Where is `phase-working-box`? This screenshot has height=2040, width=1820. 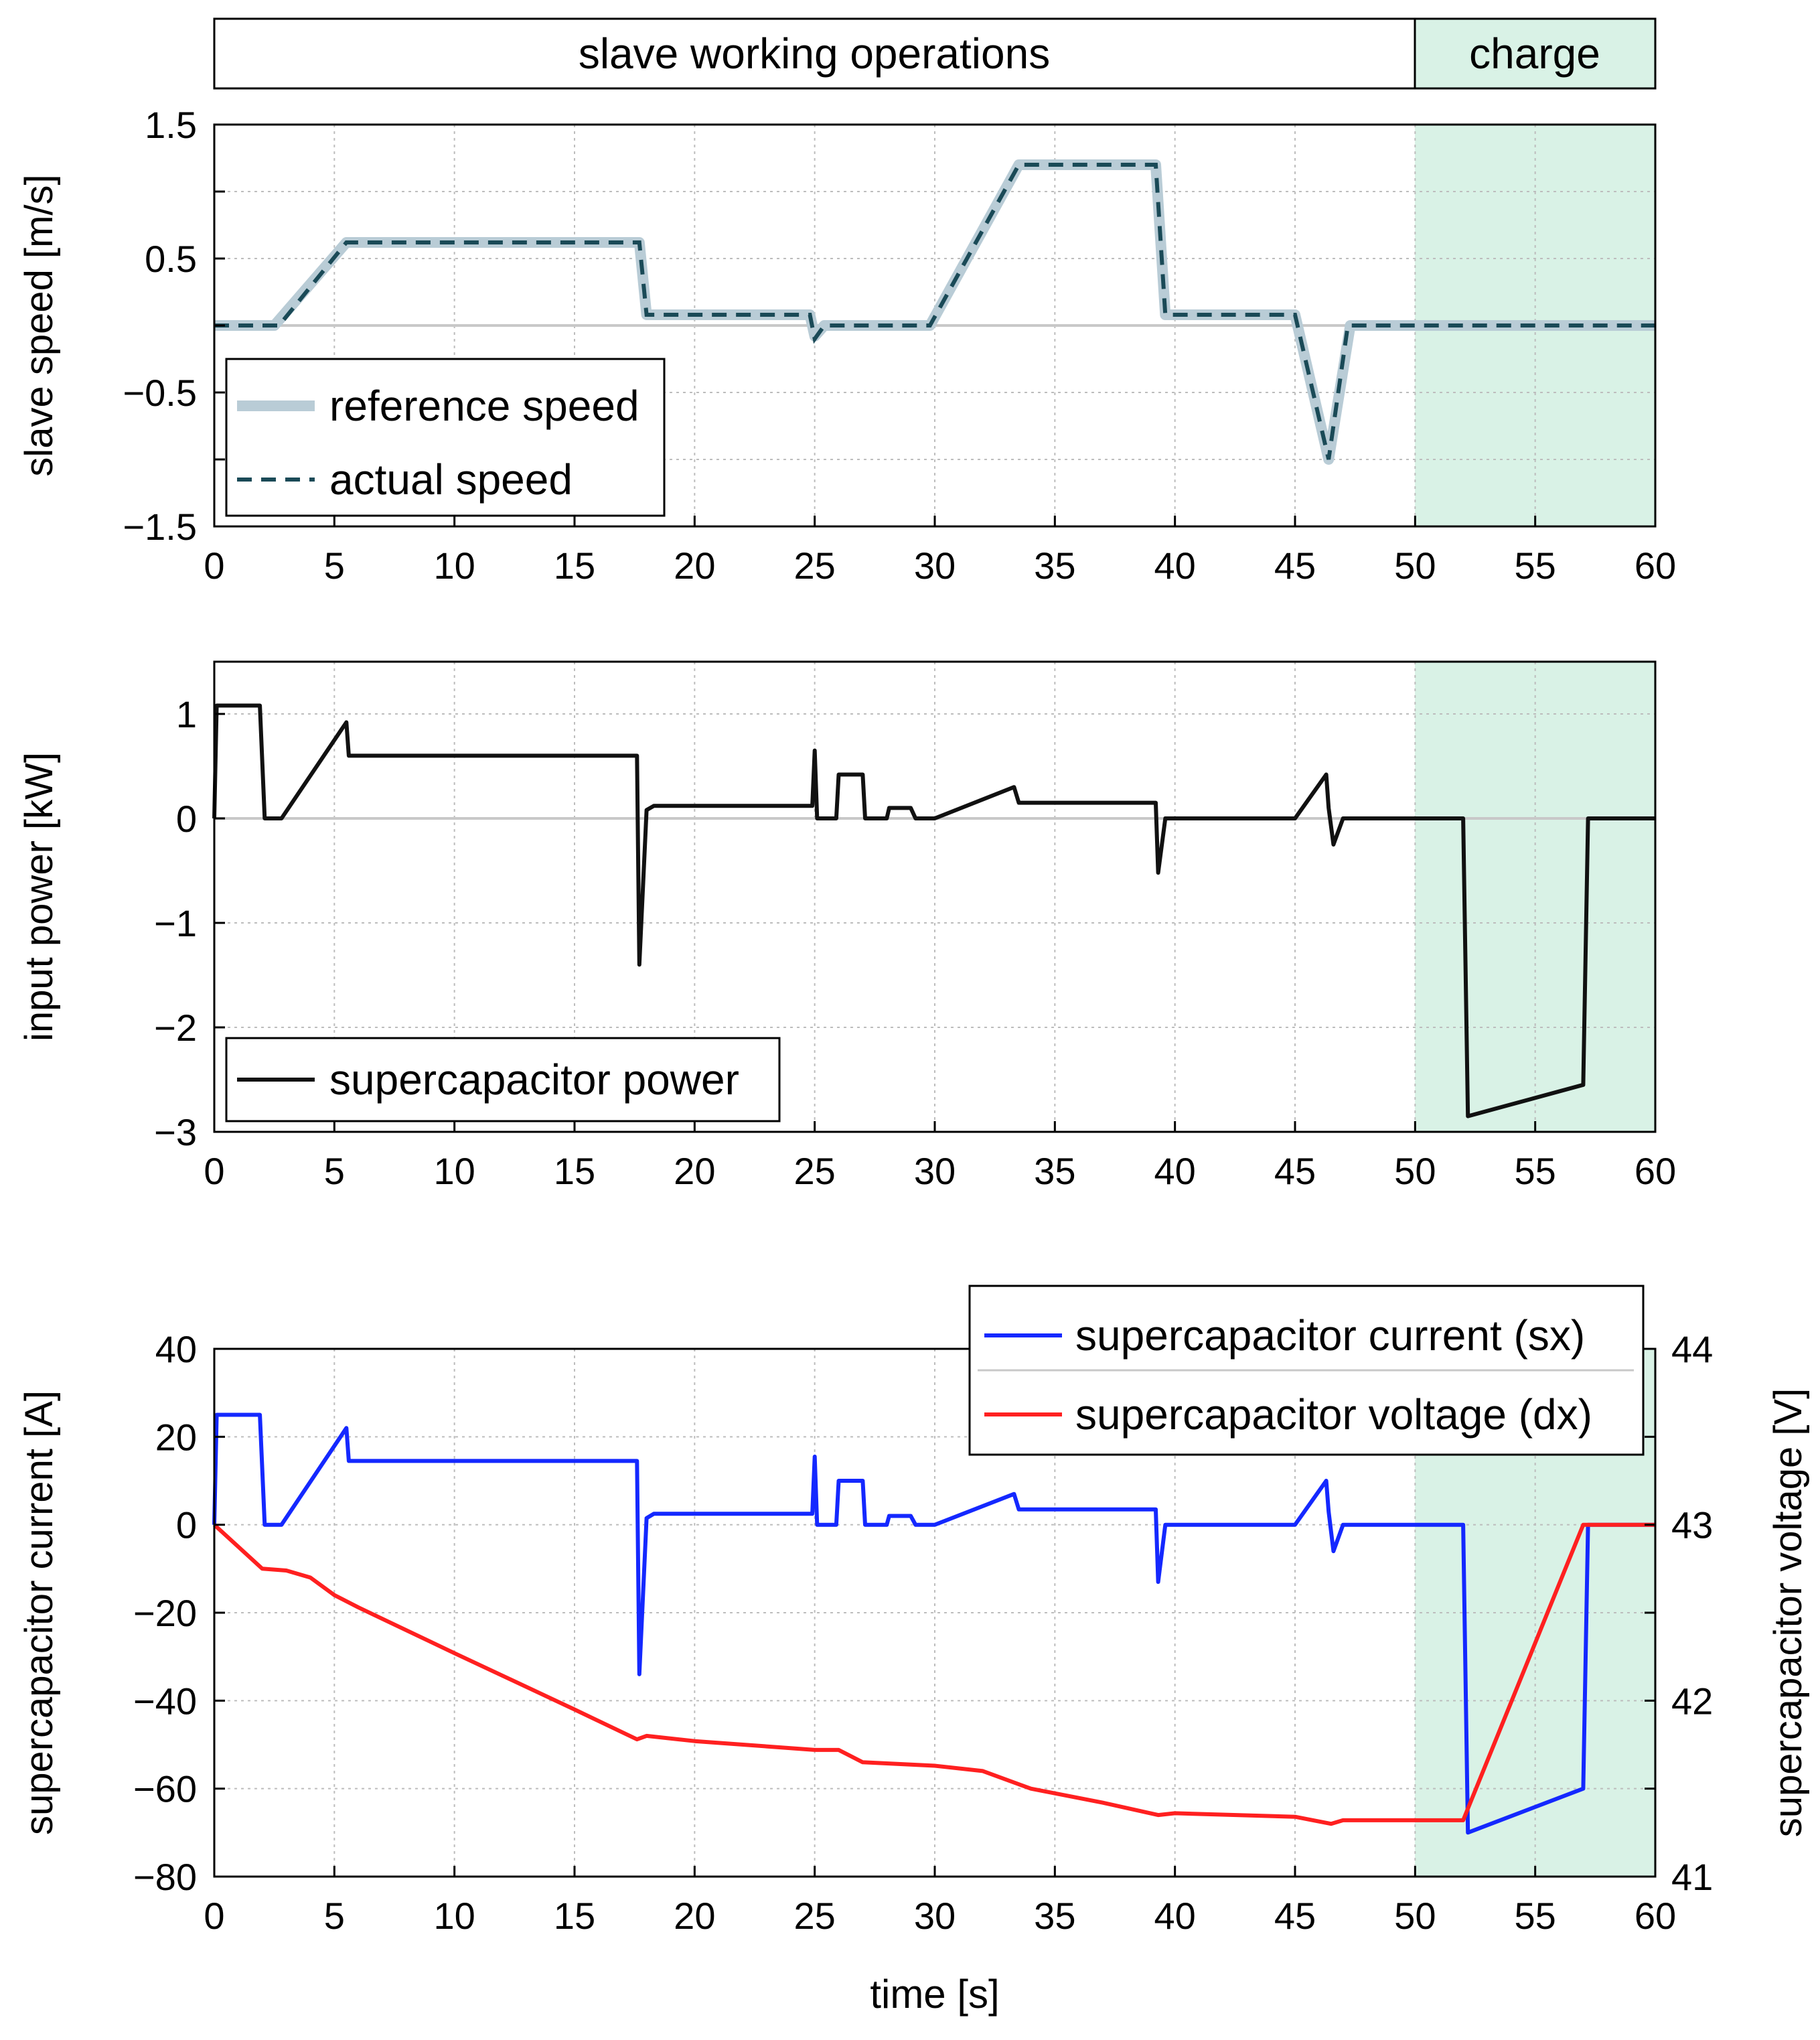
phase-working-box is located at coordinates (814, 54).